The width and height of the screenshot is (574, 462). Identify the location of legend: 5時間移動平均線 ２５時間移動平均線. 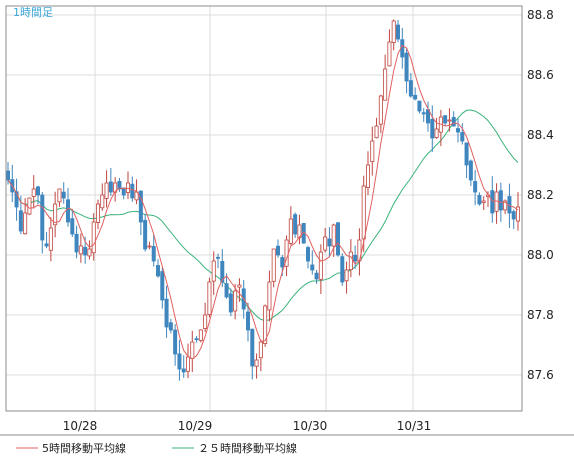
(156, 448).